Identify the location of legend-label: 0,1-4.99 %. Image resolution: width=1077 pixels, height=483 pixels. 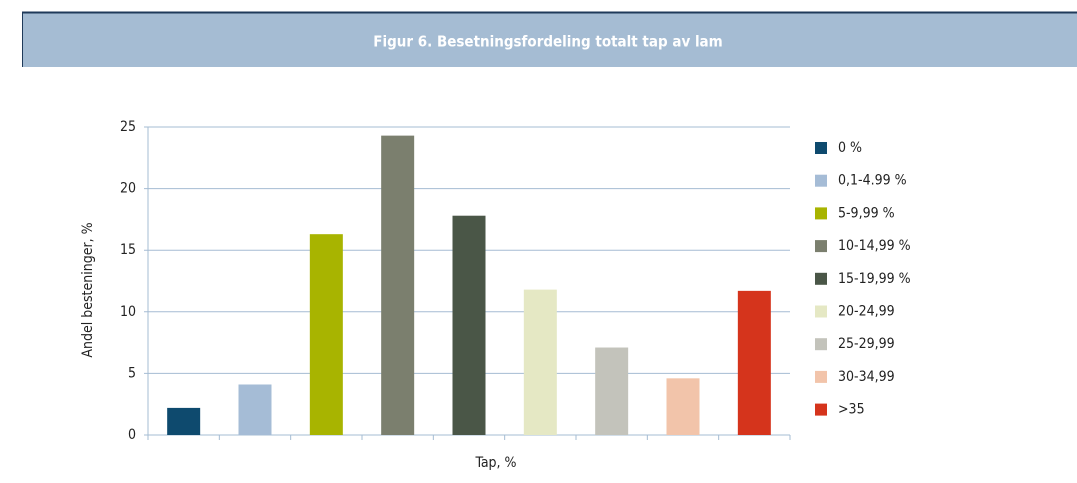
(872, 181).